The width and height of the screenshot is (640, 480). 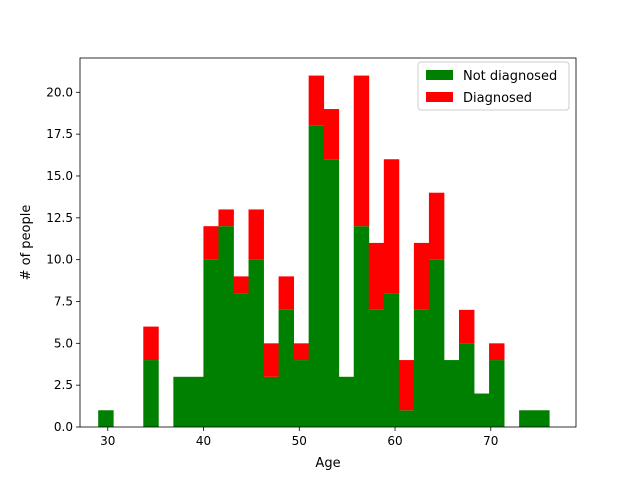 I want to click on legend-label: Diagnosed, so click(x=497, y=98).